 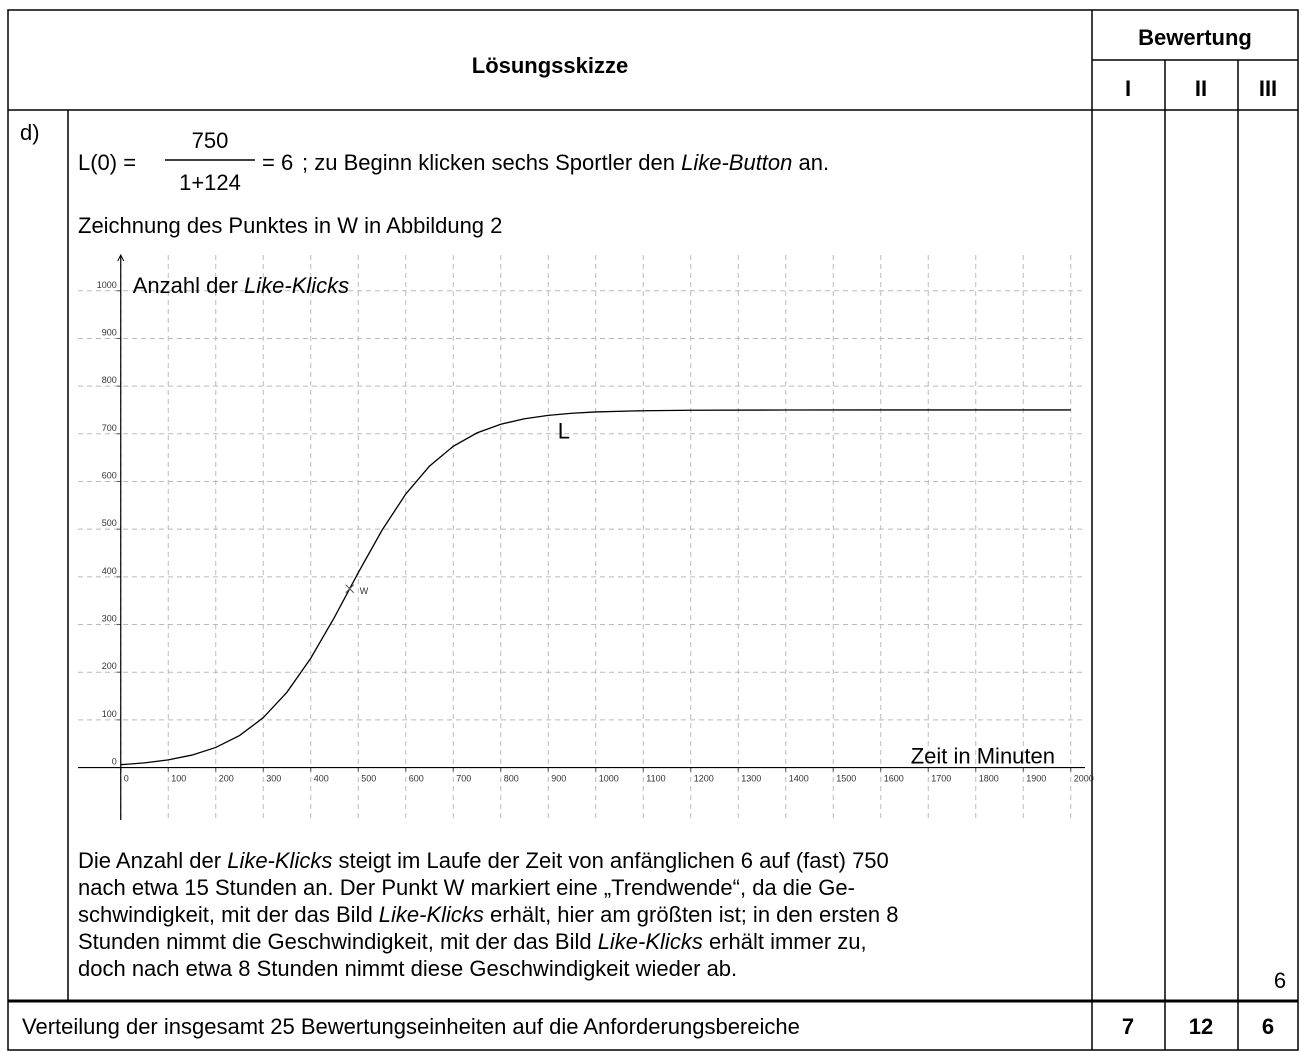 What do you see at coordinates (210, 182) in the screenshot?
I see `formula-denominator: 1+124` at bounding box center [210, 182].